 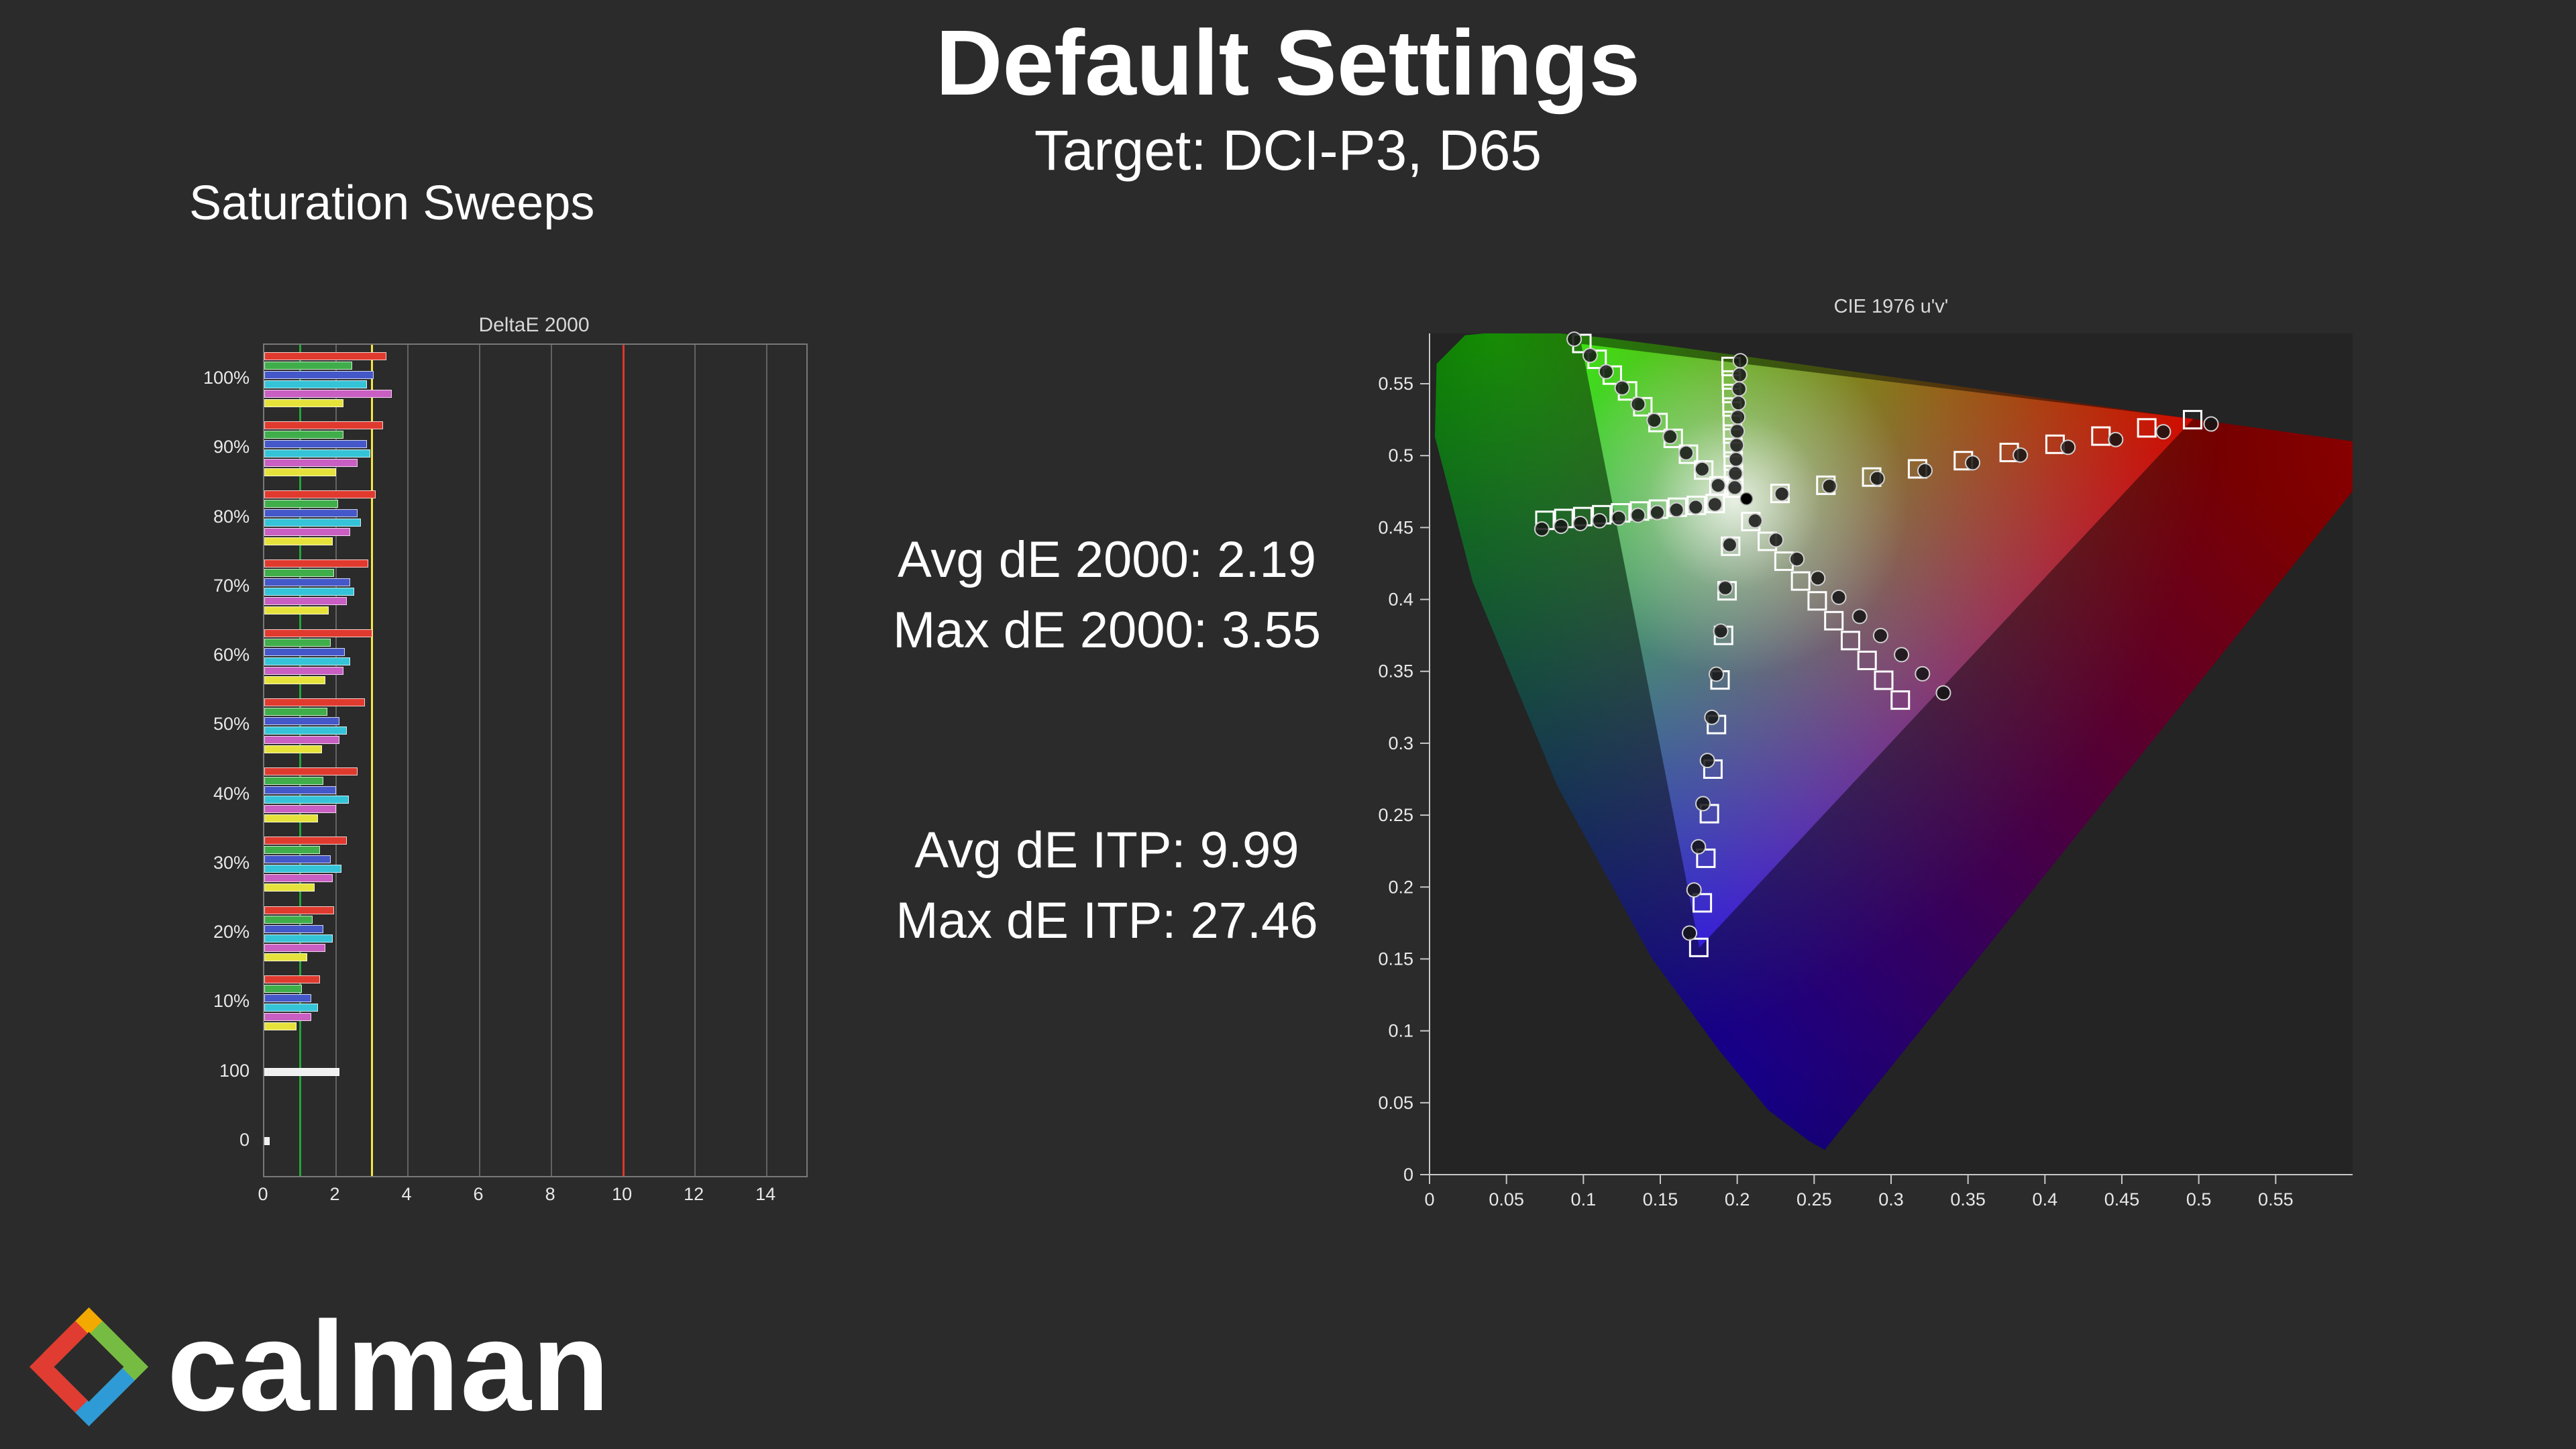 What do you see at coordinates (263, 1194) in the screenshot?
I see `x-axis-label: 0` at bounding box center [263, 1194].